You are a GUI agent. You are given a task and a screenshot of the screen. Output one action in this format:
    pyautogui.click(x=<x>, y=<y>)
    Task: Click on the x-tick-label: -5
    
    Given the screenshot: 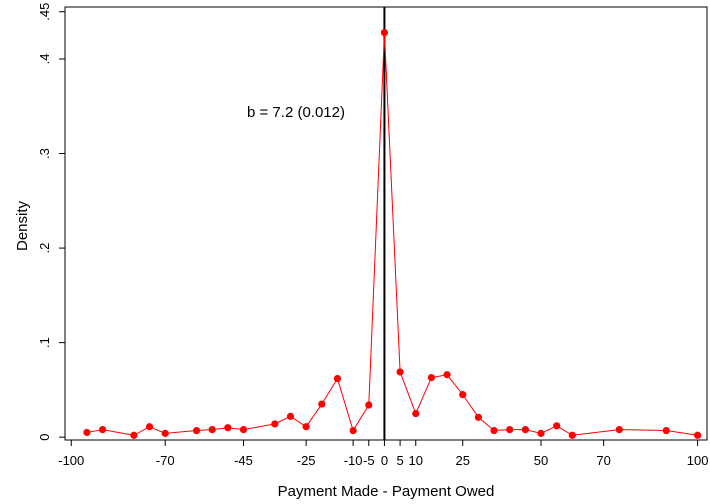 What is the action you would take?
    pyautogui.click(x=369, y=460)
    